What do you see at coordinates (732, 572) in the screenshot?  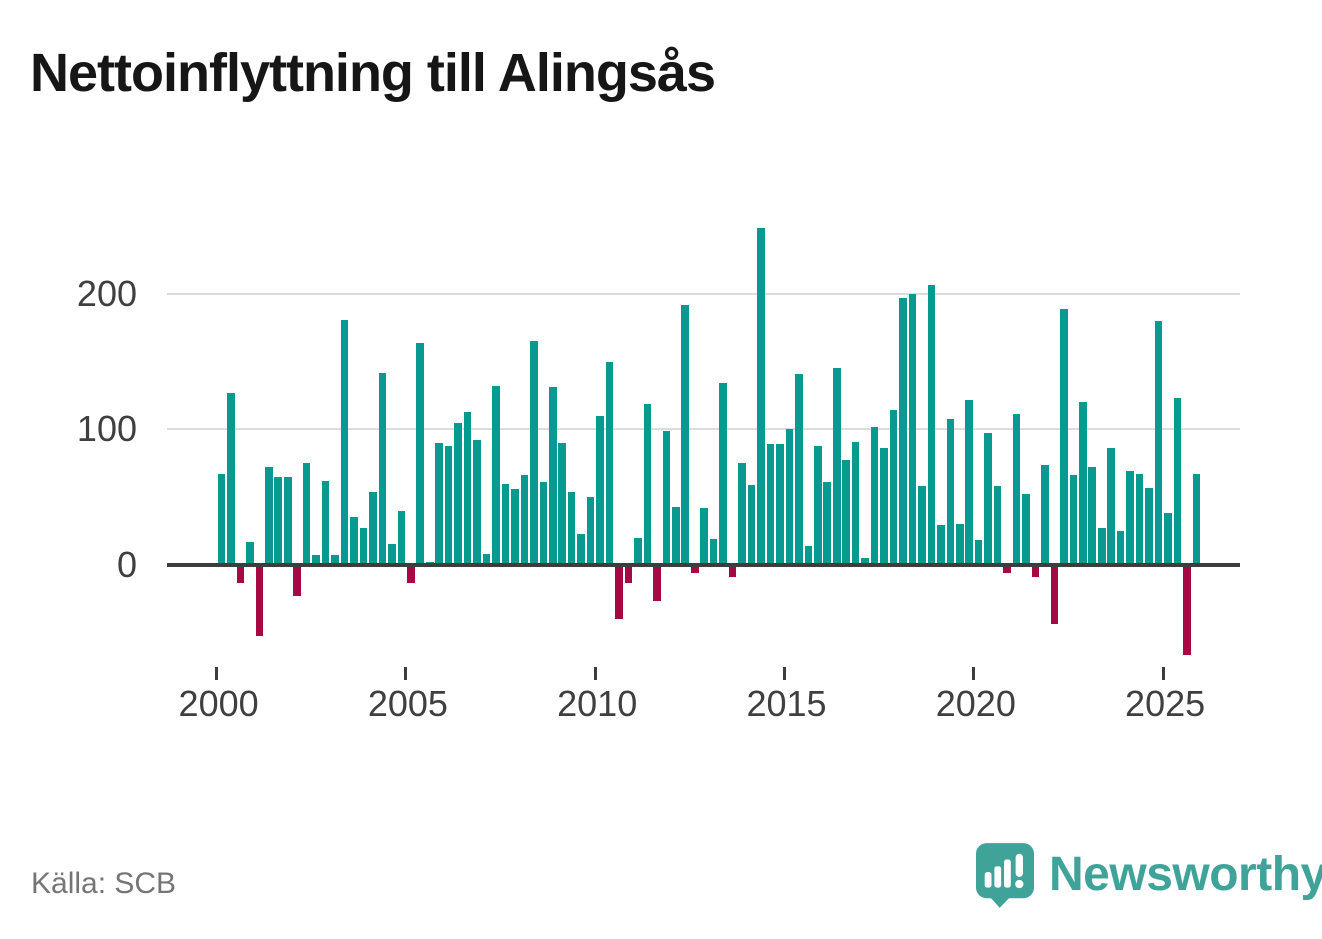 I see `bar-q54-value--7` at bounding box center [732, 572].